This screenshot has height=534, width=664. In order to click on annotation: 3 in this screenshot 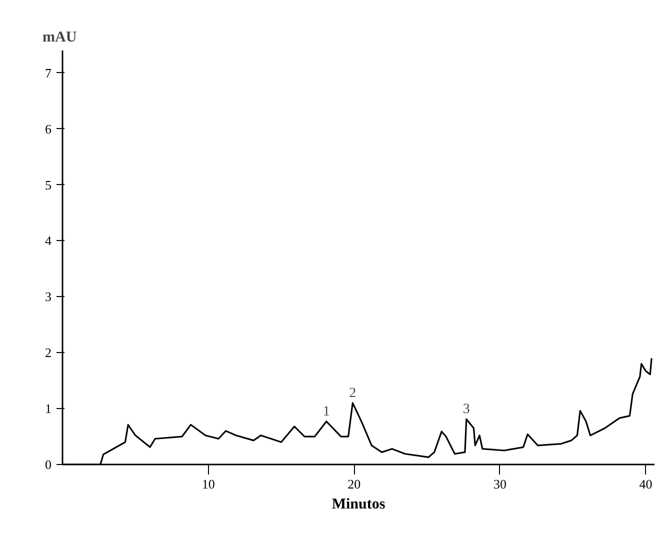, I will do `click(466, 410)`.